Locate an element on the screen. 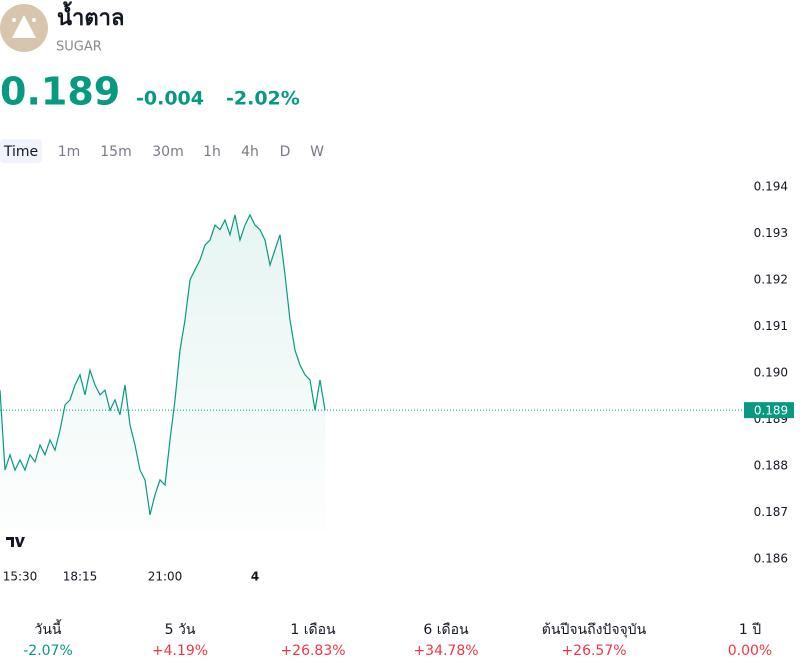 This screenshot has height=671, width=800. period-value: -2.07% is located at coordinates (48, 651).